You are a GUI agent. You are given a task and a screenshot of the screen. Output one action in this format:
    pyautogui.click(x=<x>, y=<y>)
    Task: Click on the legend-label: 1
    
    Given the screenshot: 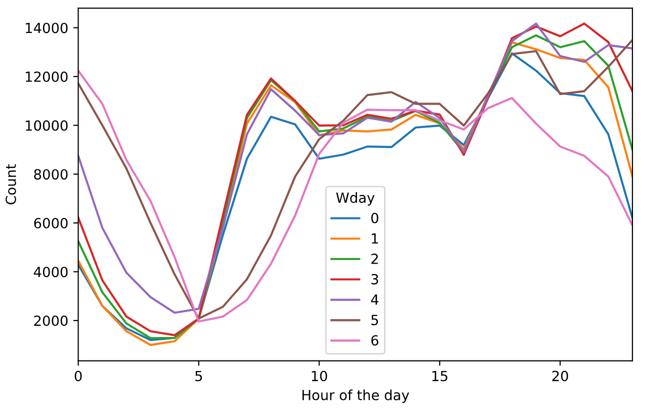 What is the action you would take?
    pyautogui.click(x=375, y=238)
    